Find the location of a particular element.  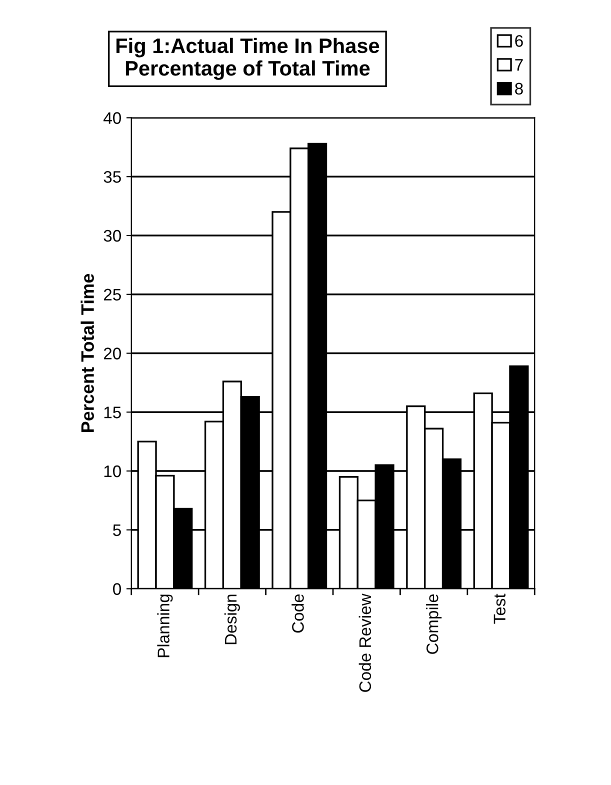

y-tick-label: 40 is located at coordinates (112, 118).